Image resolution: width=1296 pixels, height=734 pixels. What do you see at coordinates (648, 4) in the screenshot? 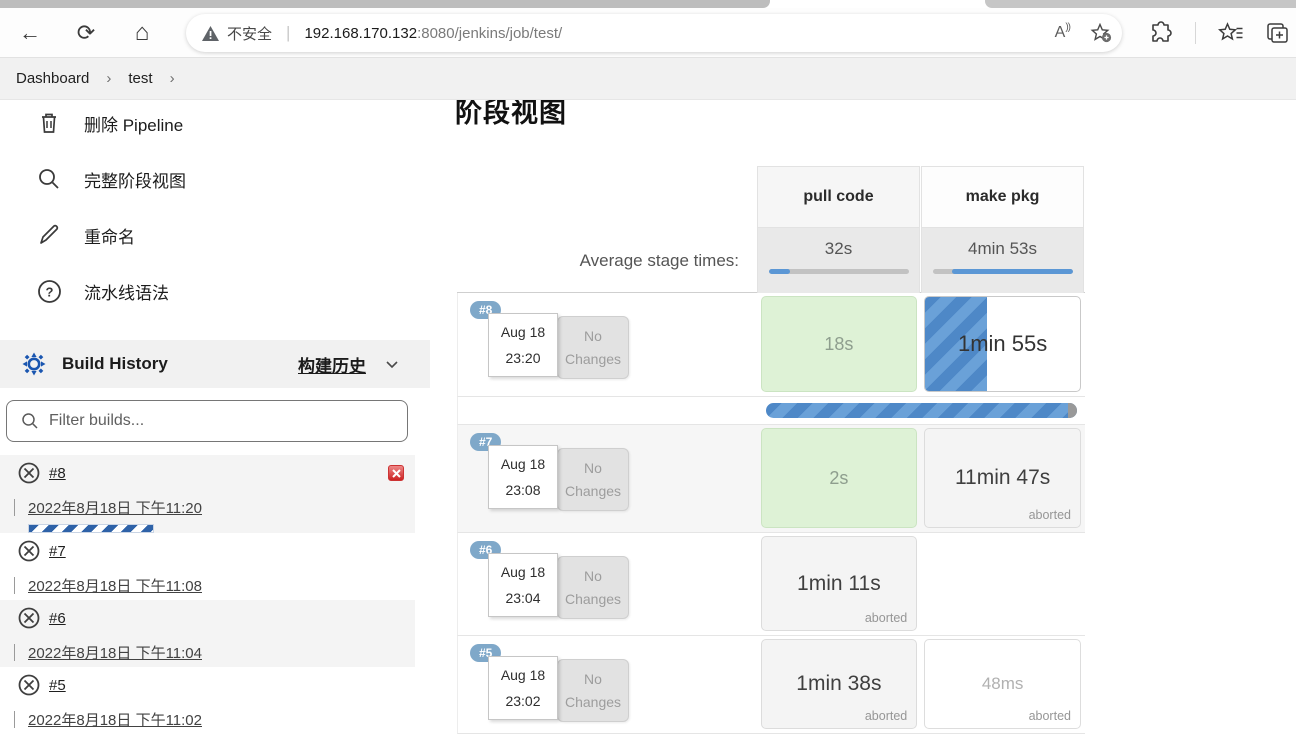
I see `tab-strip` at bounding box center [648, 4].